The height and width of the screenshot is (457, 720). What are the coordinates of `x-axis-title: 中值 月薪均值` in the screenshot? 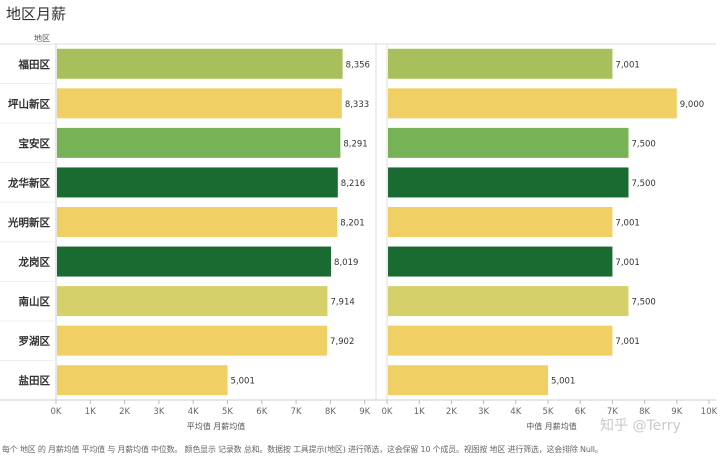 It's located at (551, 426).